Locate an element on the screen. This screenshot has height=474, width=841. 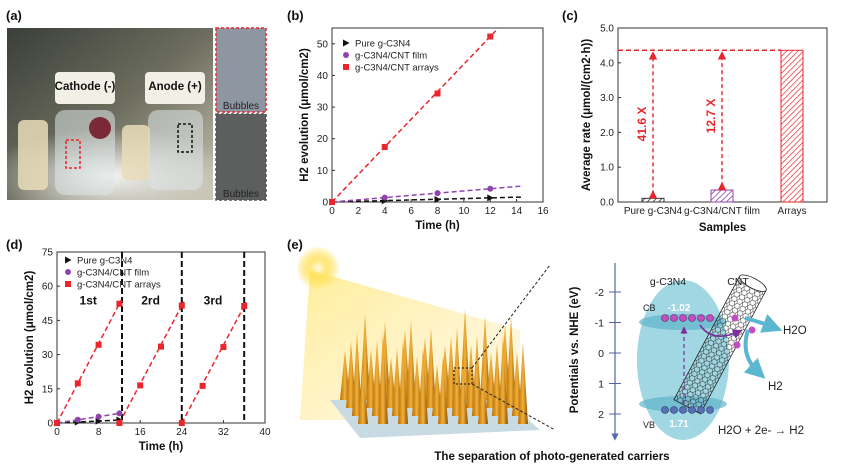
x-tick-label: 4 is located at coordinates (385, 211).